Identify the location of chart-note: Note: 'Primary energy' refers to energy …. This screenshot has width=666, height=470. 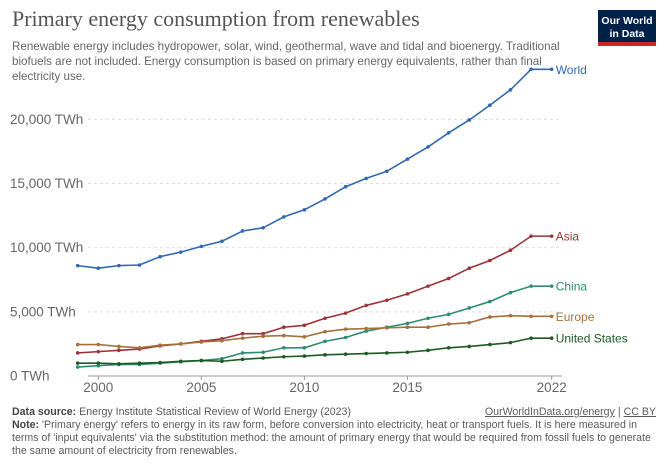
(334, 438).